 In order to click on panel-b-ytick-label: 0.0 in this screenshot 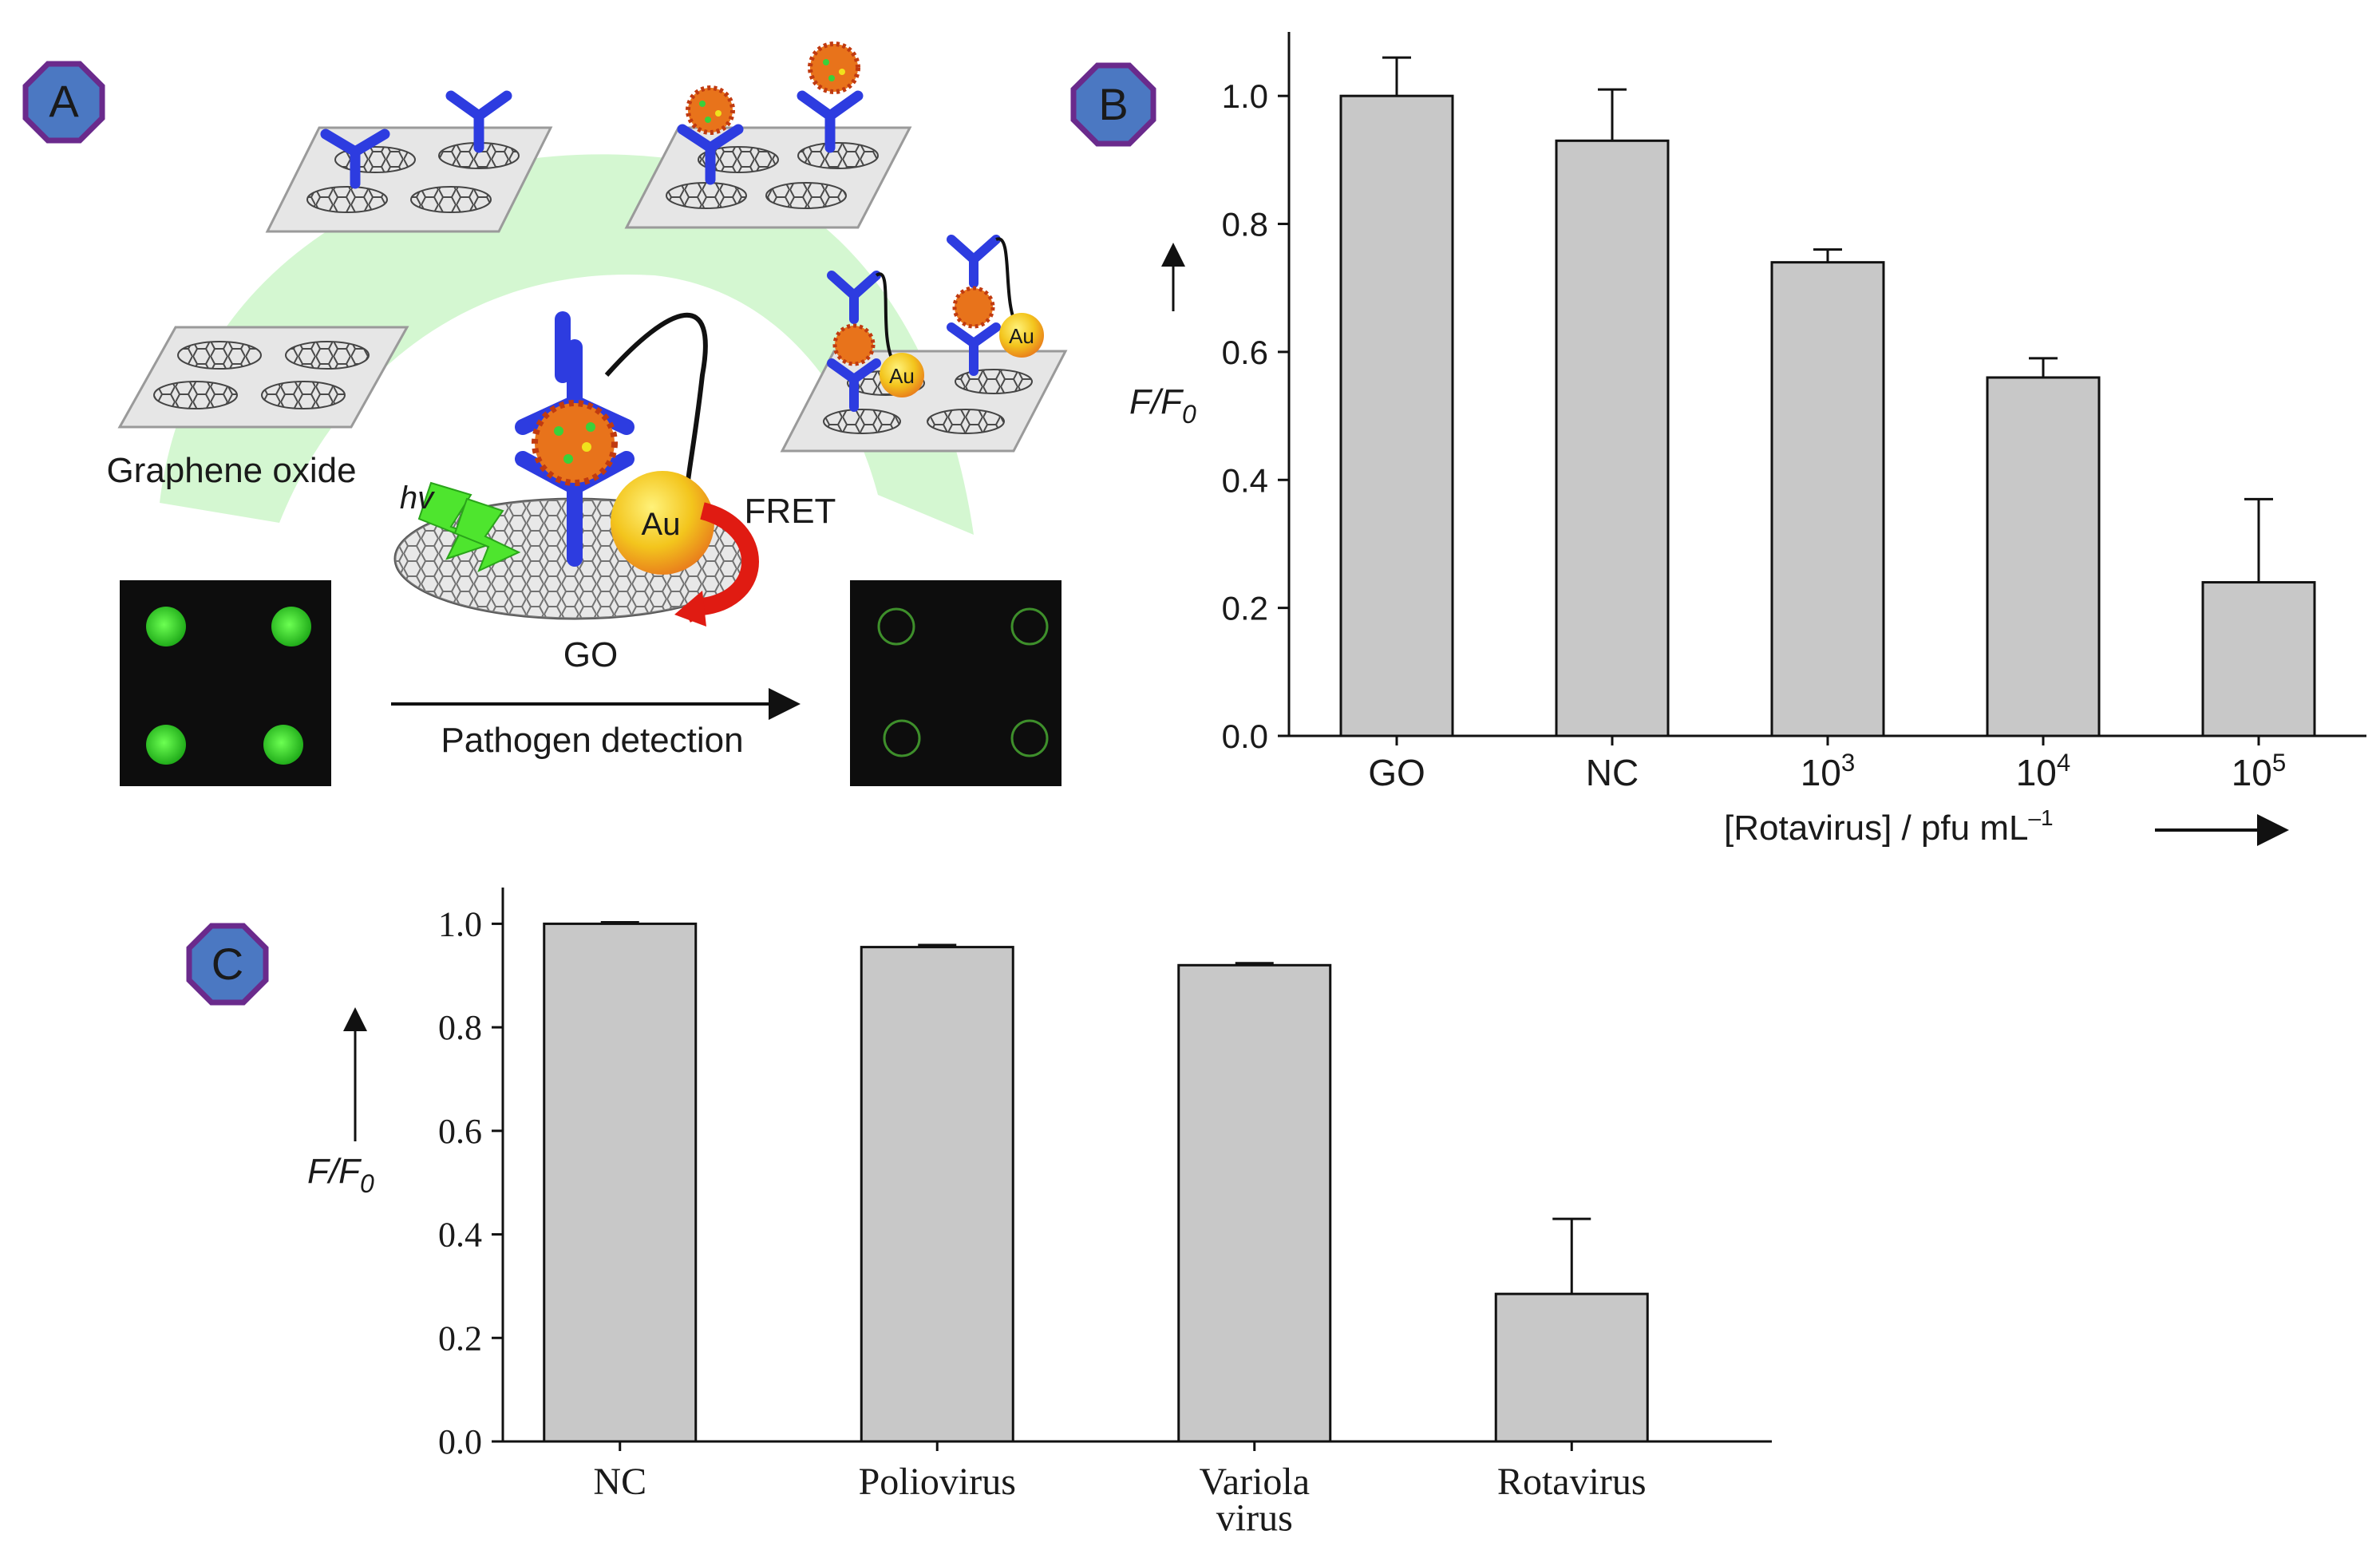, I will do `click(1245, 736)`.